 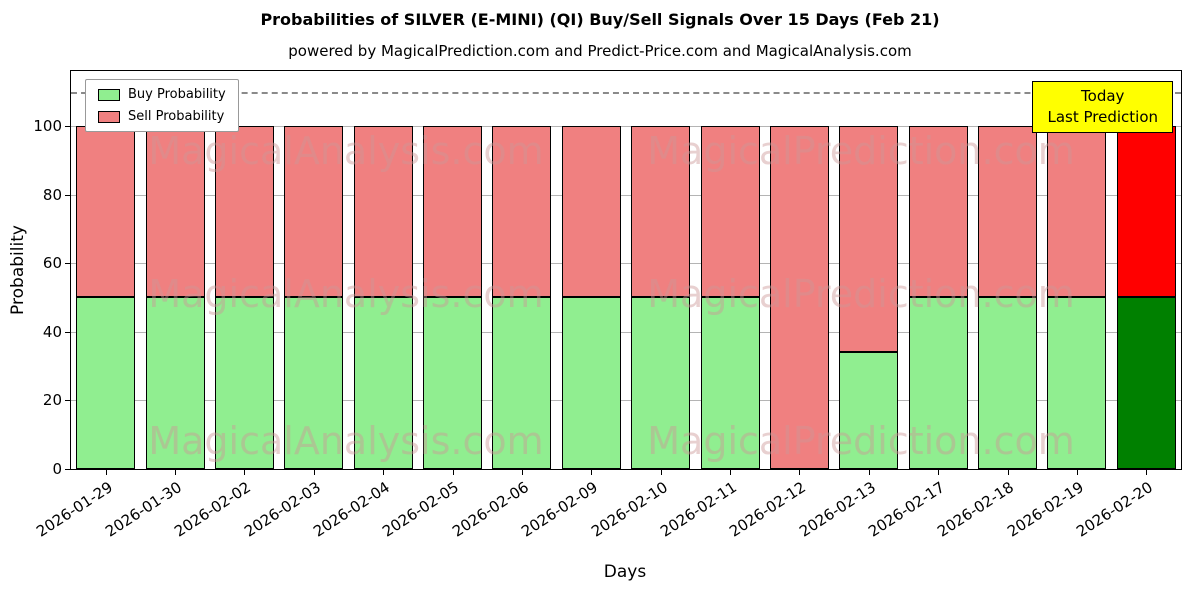 I want to click on x-tick-label: 2026-02-03, so click(x=282, y=509).